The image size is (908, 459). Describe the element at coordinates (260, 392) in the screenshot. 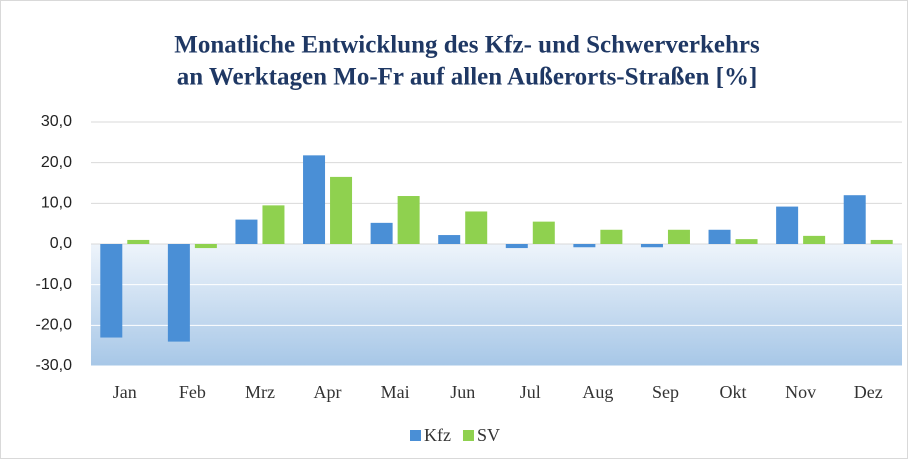

I see `x-tick-label: Mrz` at that location.